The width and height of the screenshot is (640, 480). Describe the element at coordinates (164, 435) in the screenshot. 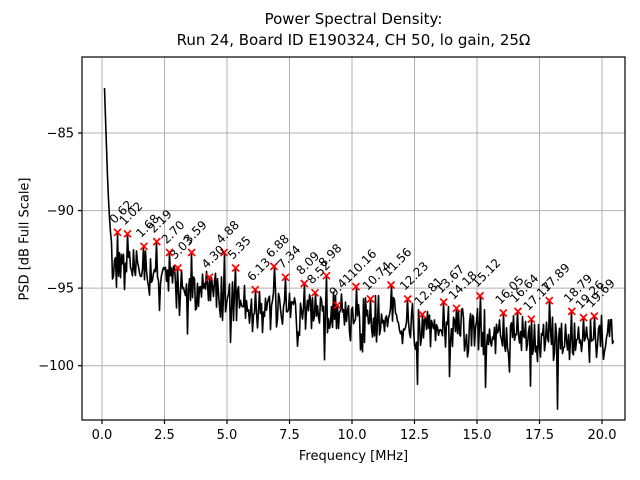

I see `x-tick-label: 2.5` at that location.